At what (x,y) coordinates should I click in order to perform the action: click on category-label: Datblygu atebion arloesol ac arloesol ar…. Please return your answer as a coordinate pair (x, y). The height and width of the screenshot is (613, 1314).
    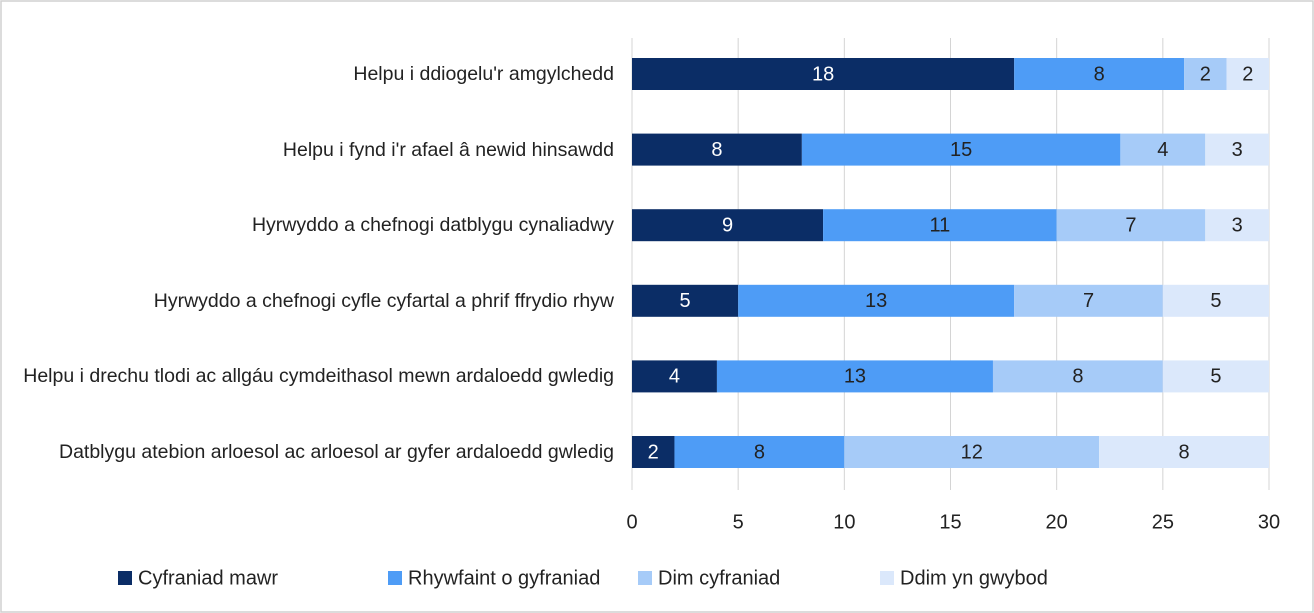
    Looking at the image, I should click on (336, 452).